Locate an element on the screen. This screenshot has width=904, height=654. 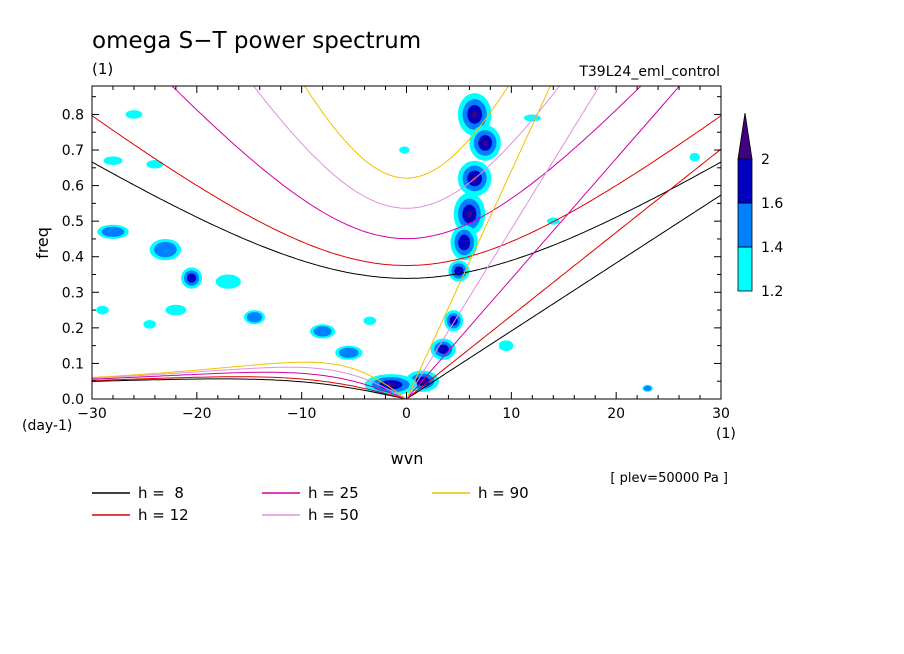
legend-label-h-25: h = 25 is located at coordinates (333, 493).